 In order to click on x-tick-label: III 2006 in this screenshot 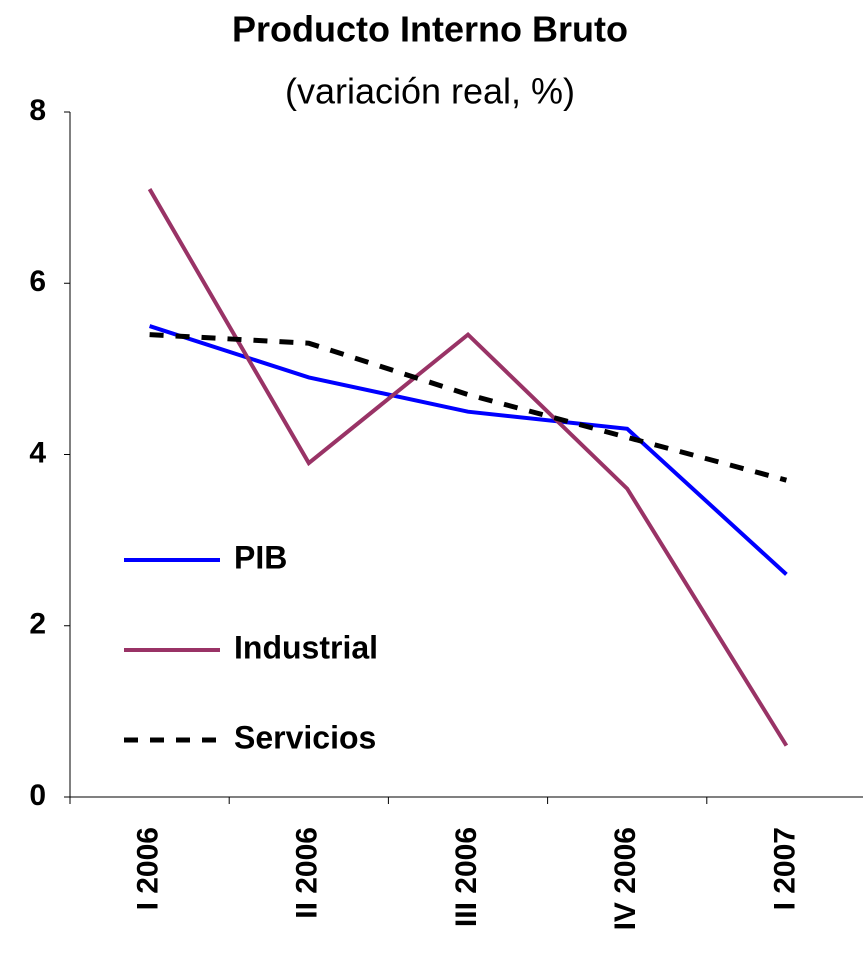, I will do `click(466, 877)`.